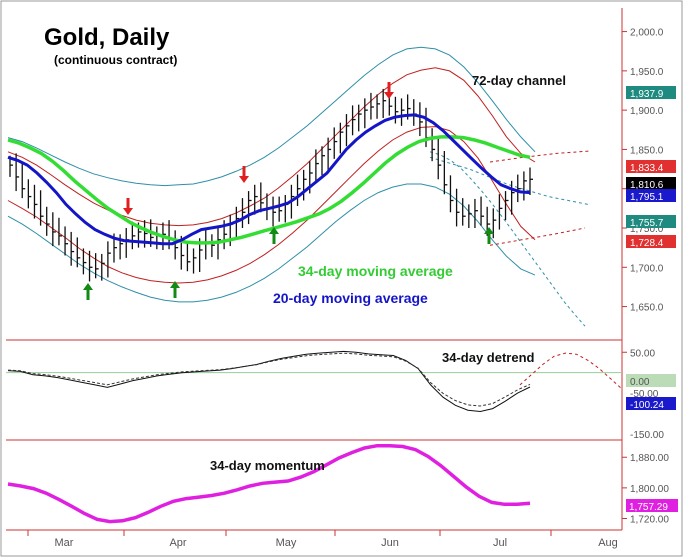 The width and height of the screenshot is (683, 557). Describe the element at coordinates (647, 435) in the screenshot. I see `detrend-tick-label: -150.00` at that location.